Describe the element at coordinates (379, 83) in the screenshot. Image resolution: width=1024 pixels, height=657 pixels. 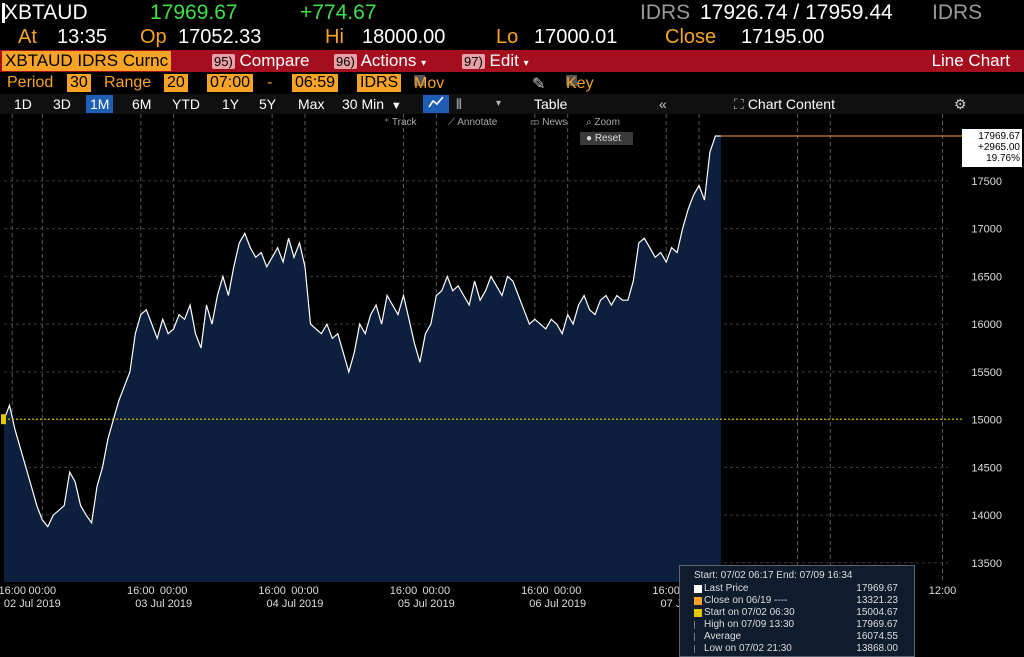
I see `source-input: IDRS` at that location.